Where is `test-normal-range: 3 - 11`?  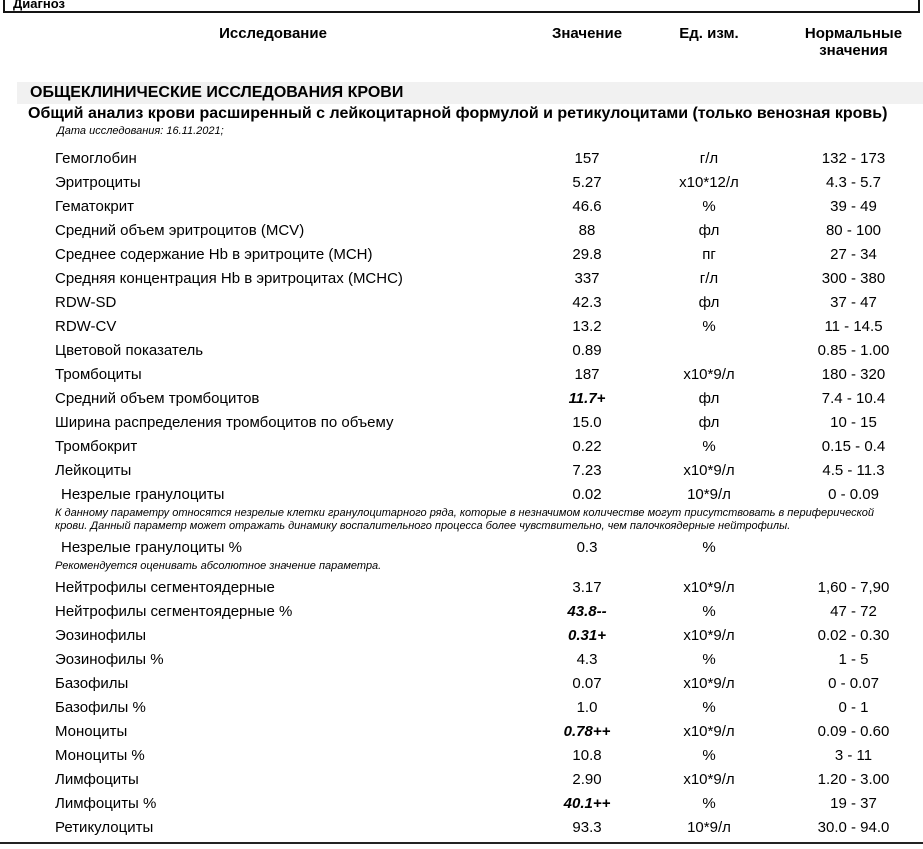
test-normal-range: 3 - 11 is located at coordinates (853, 755).